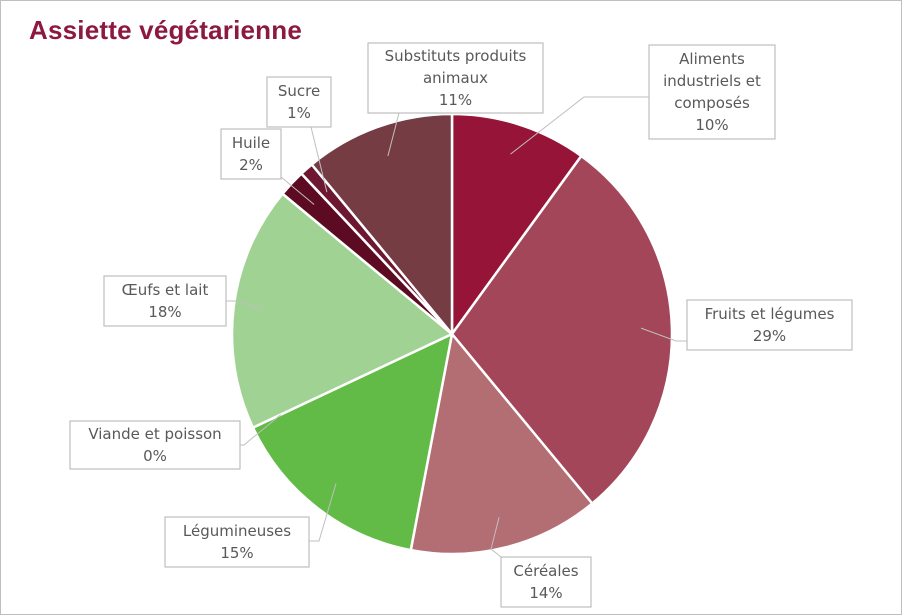 This screenshot has width=902, height=615. Describe the element at coordinates (251, 165) in the screenshot. I see `data-label-value: 2%` at that location.